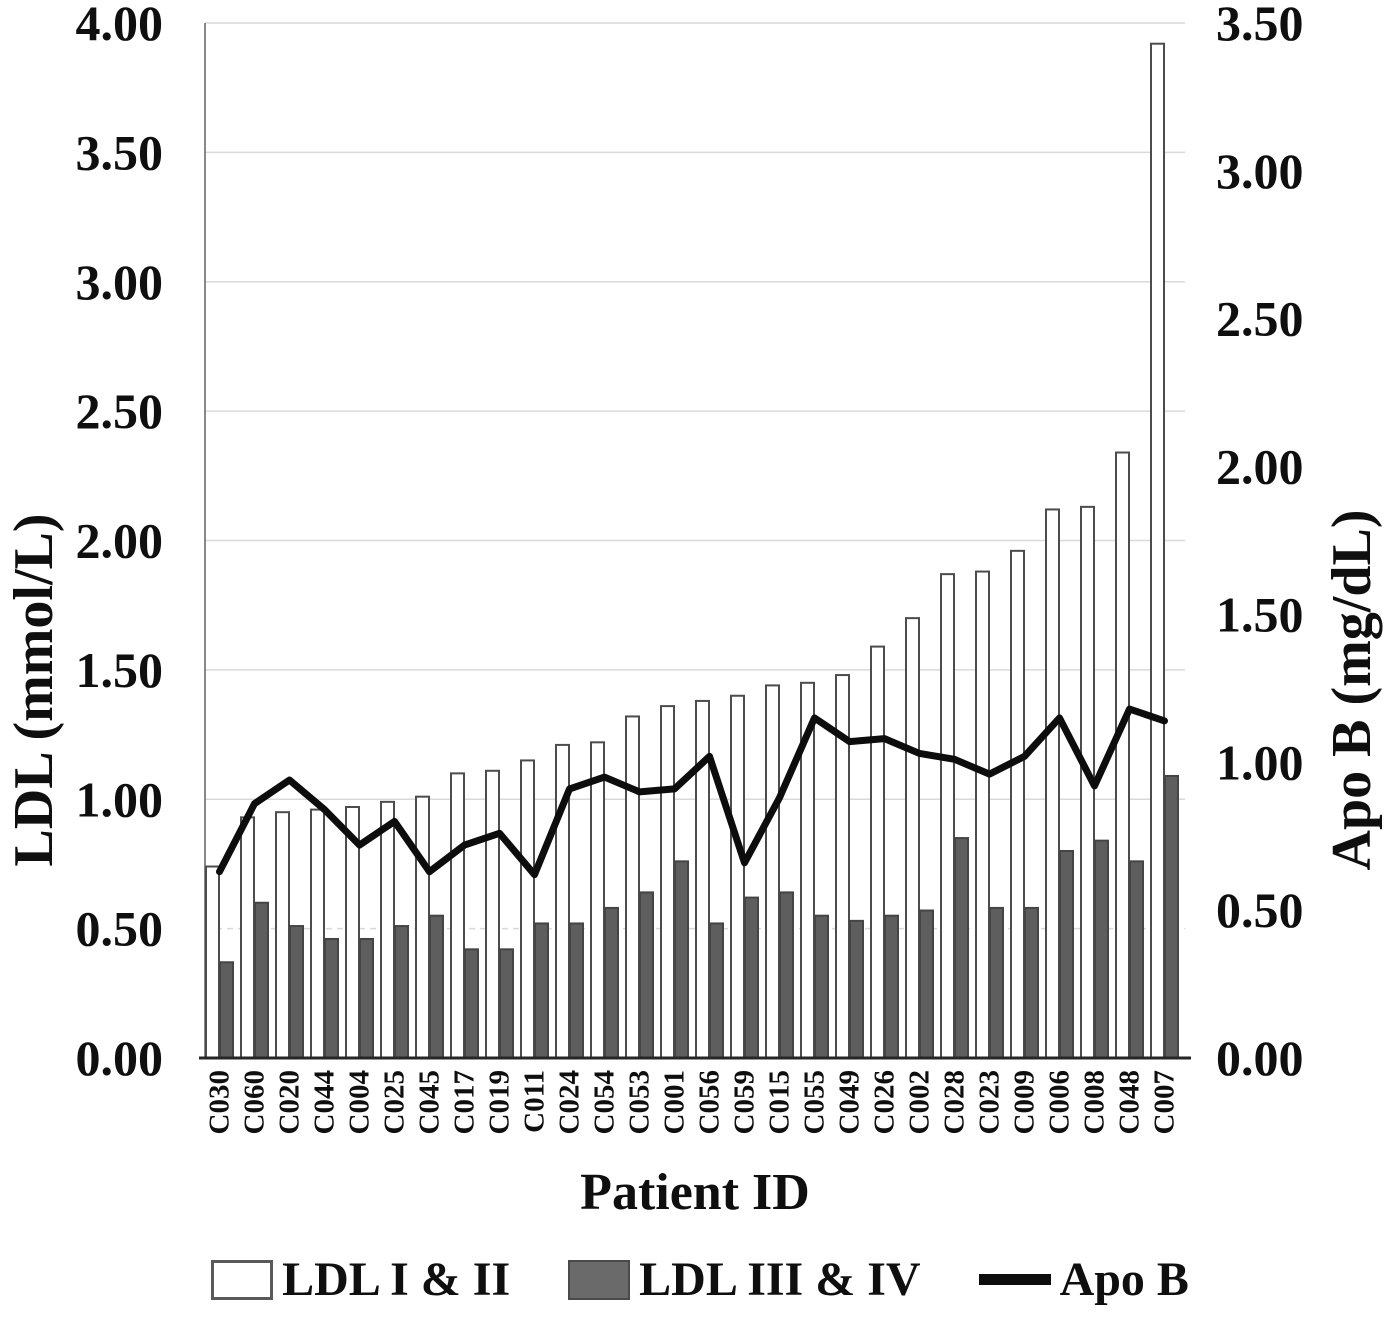 This screenshot has width=1400, height=1325. What do you see at coordinates (640, 1102) in the screenshot?
I see `x-category-label: C053` at bounding box center [640, 1102].